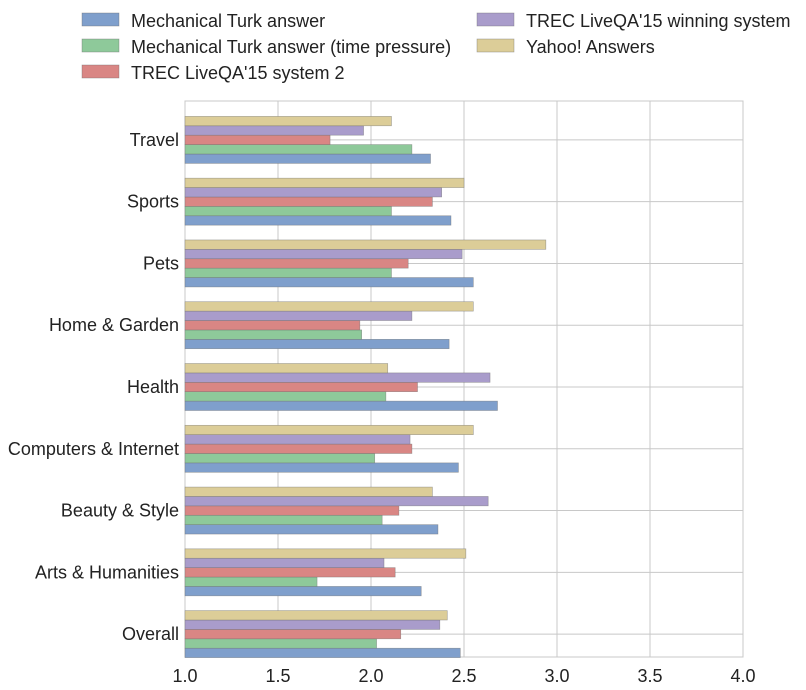 The width and height of the screenshot is (806, 690). What do you see at coordinates (93, 449) in the screenshot?
I see `y-tick-label: Computers & Internet` at bounding box center [93, 449].